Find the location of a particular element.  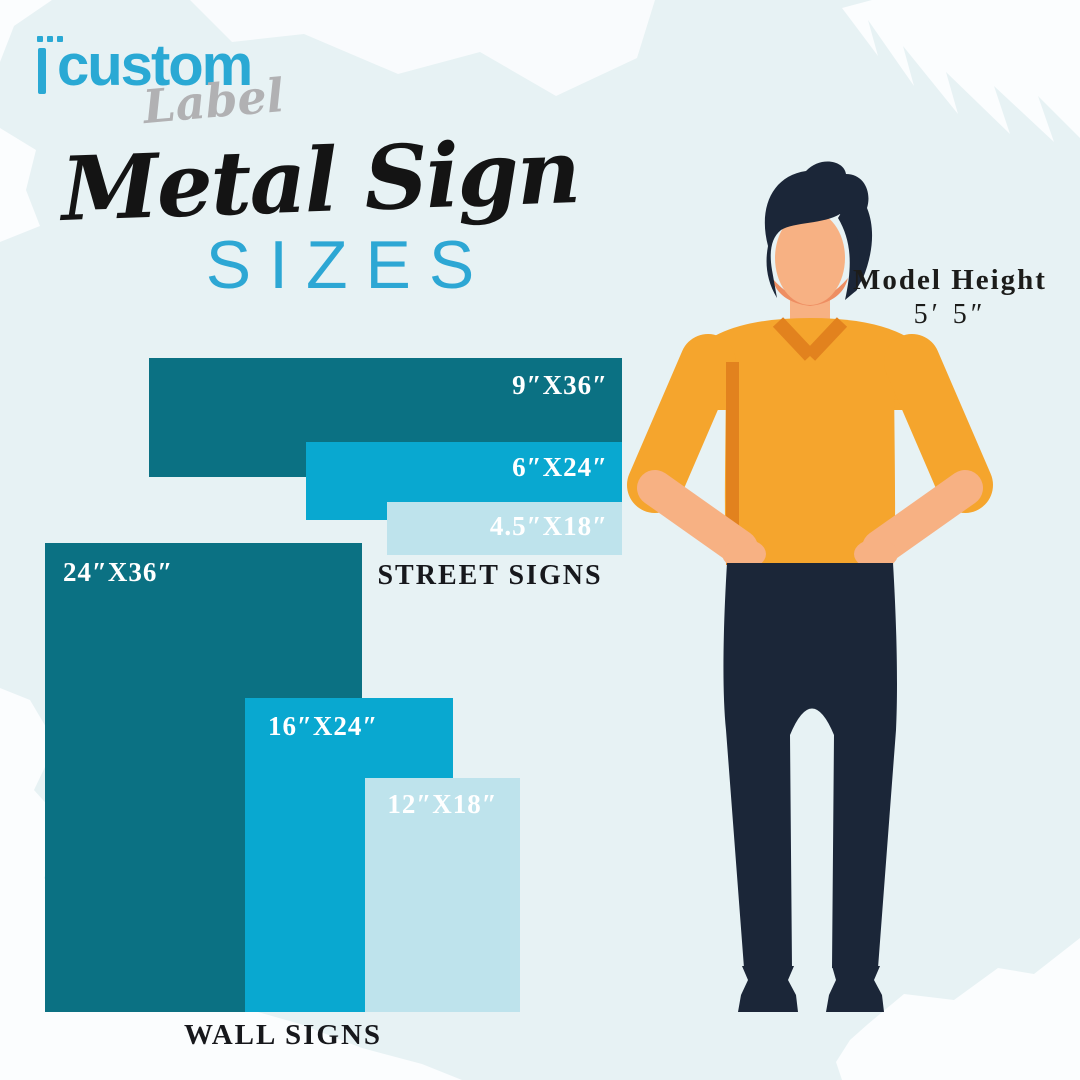

model-pants is located at coordinates (810, 765).